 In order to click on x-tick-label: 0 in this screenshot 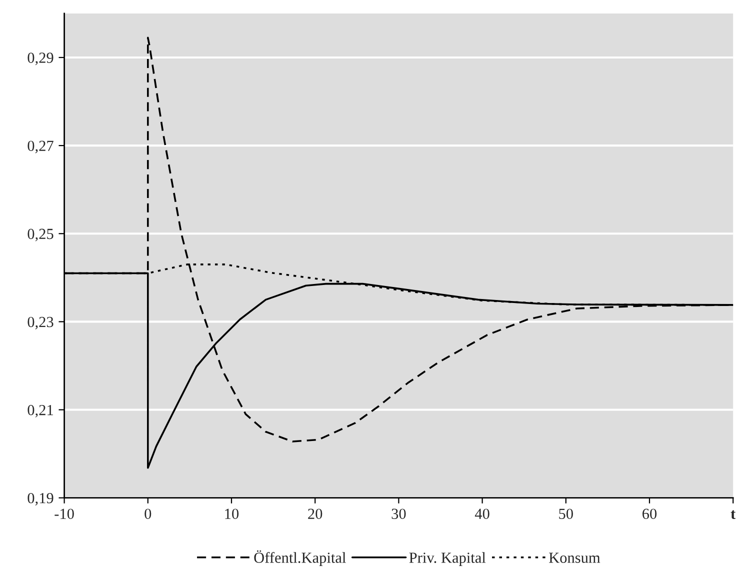, I will do `click(148, 514)`.